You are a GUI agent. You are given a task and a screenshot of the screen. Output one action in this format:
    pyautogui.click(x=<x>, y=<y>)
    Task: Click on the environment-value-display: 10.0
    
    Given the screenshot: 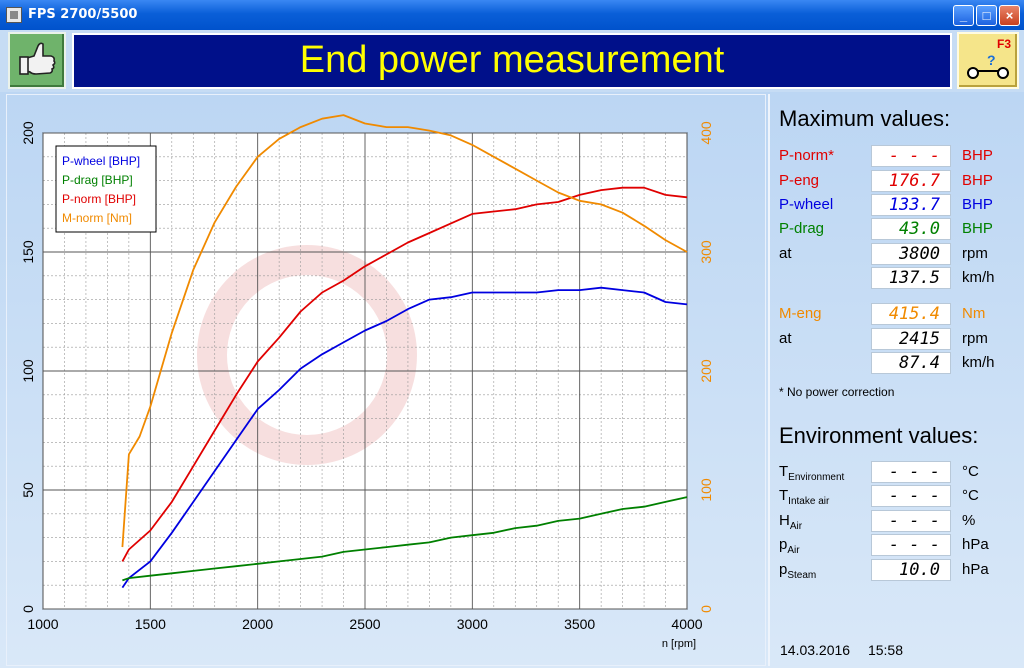 What is the action you would take?
    pyautogui.click(x=911, y=570)
    